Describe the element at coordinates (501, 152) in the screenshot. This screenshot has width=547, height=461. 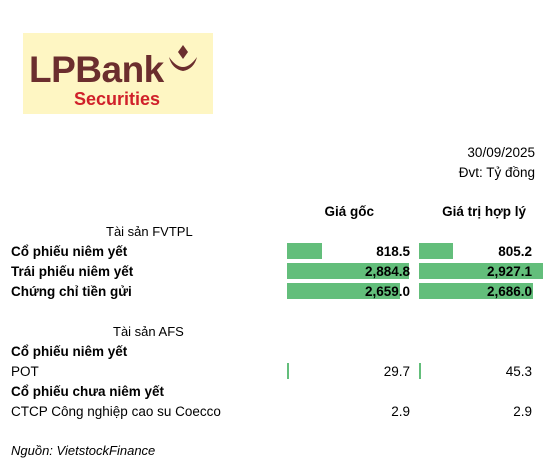
I see `report-date: 30/09/2025` at that location.